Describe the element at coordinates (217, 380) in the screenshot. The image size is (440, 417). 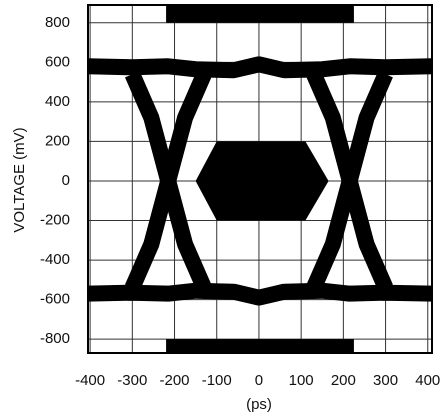
I see `x-tick-label: -100` at that location.